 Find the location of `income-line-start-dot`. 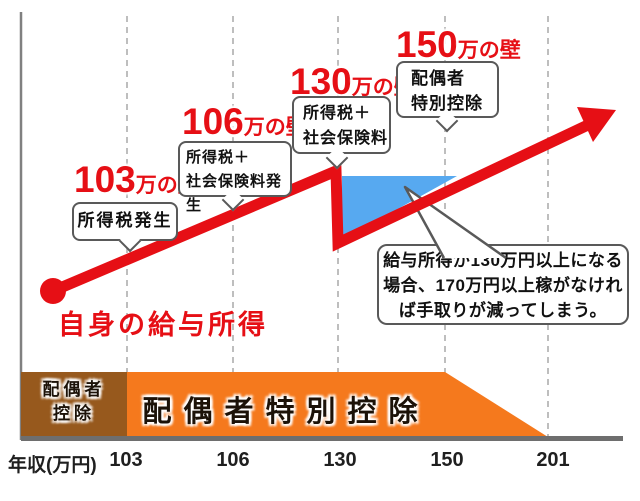

income-line-start-dot is located at coordinates (53, 291).